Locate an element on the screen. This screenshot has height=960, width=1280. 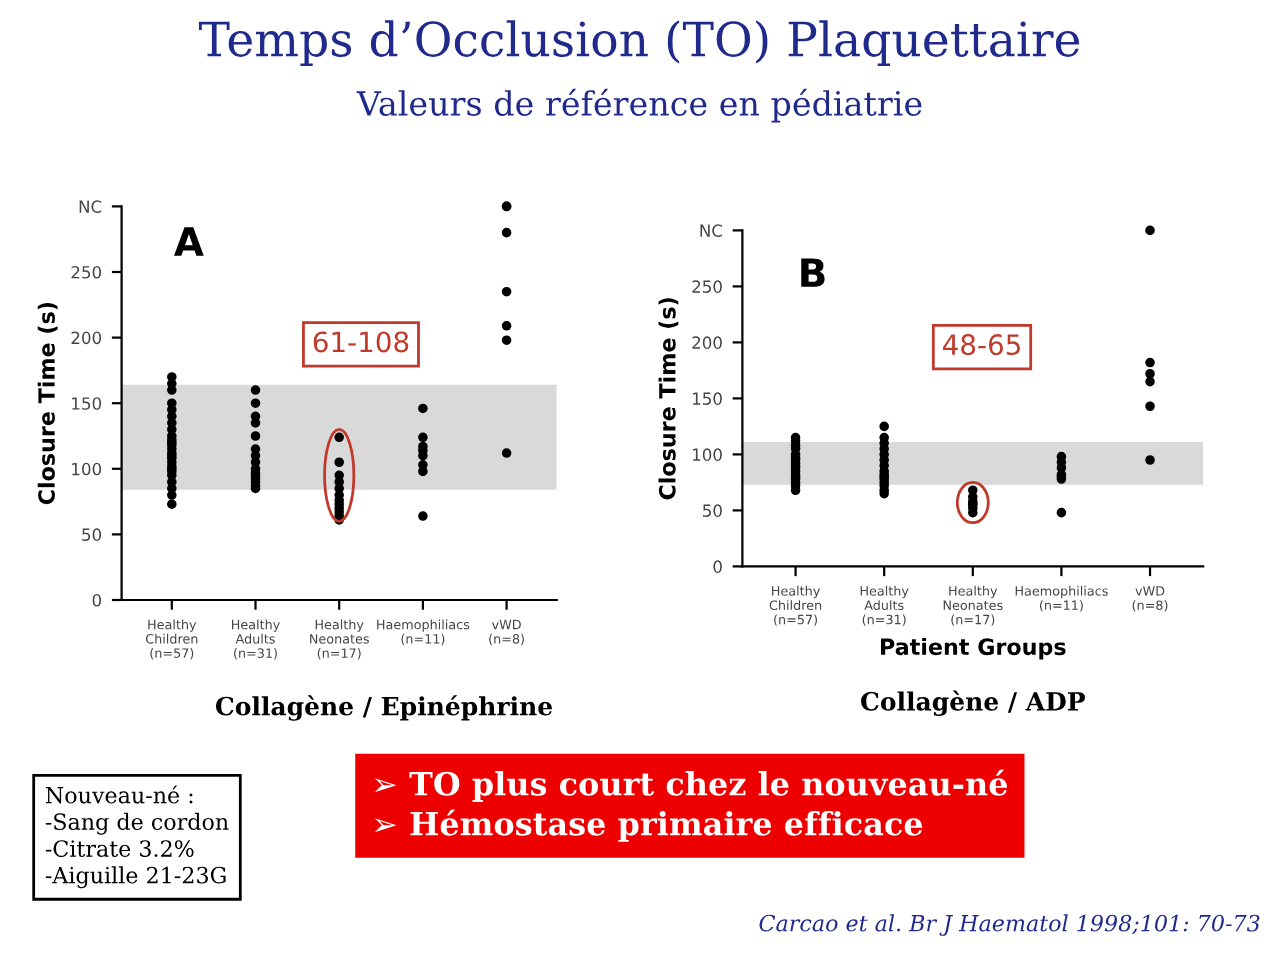
text: Nouveau-né : -Sang de cordon -Citrate 3.2% -Aiguille 21-23G is located at coordinates (137, 837).